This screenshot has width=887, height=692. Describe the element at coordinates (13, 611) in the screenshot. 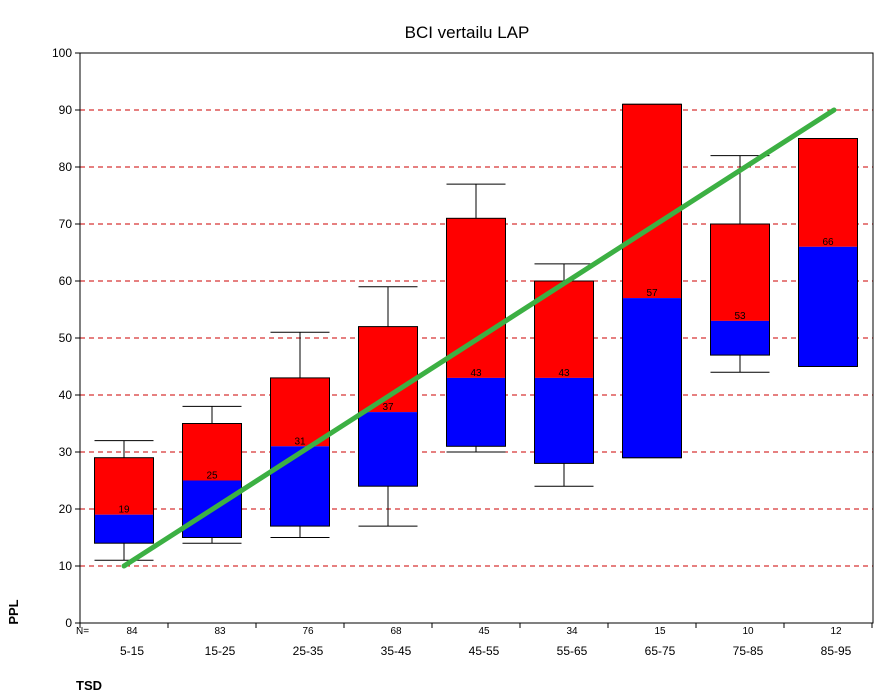

I see `y-axis-label: PPL` at that location.